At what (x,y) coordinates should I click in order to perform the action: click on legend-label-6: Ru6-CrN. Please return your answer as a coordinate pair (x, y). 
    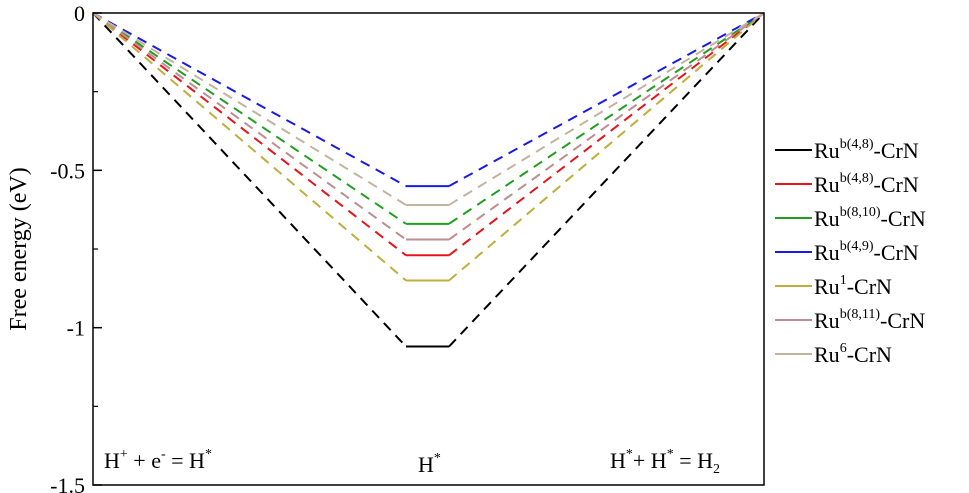
    Looking at the image, I should click on (853, 354).